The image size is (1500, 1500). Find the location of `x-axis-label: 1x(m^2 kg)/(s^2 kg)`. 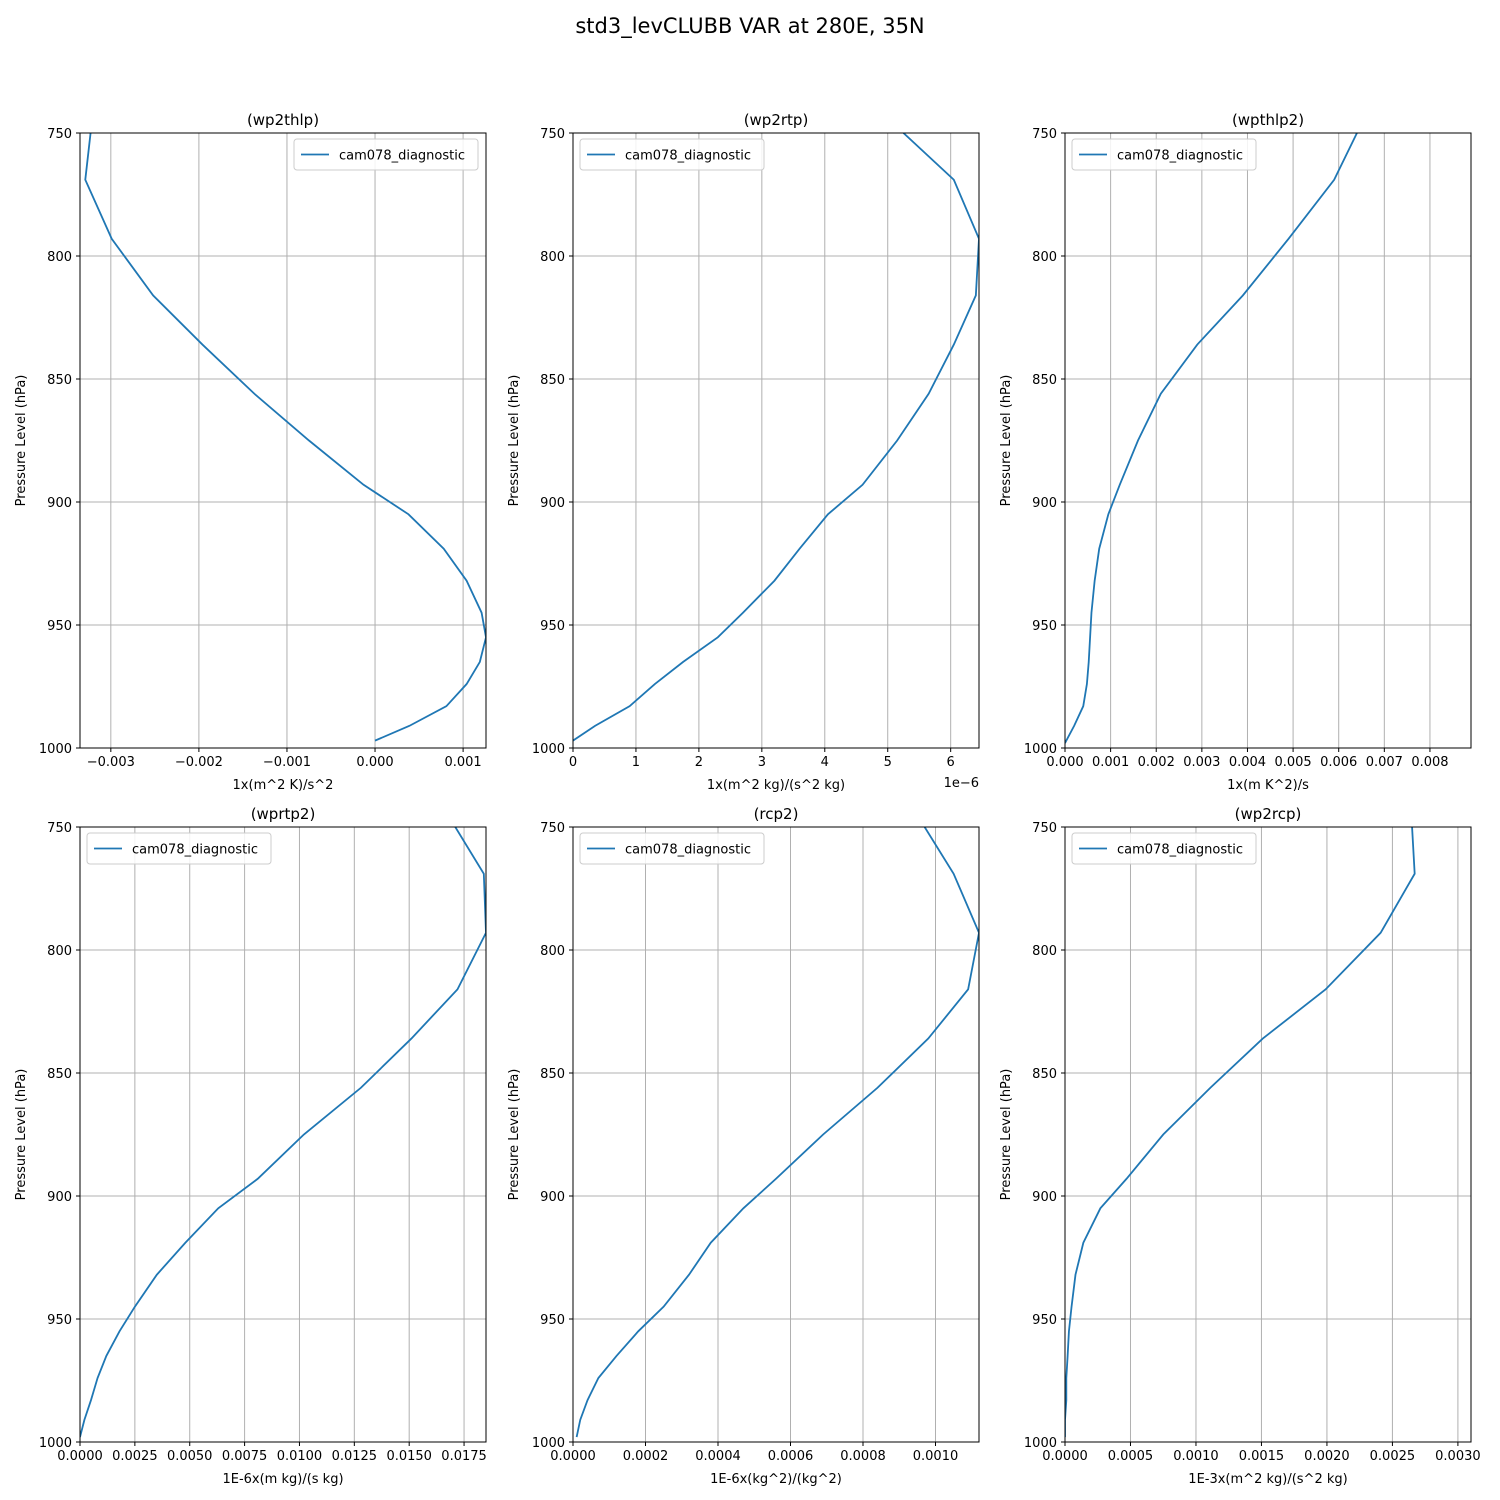

x-axis-label: 1x(m^2 kg)/(s^2 kg) is located at coordinates (776, 785).